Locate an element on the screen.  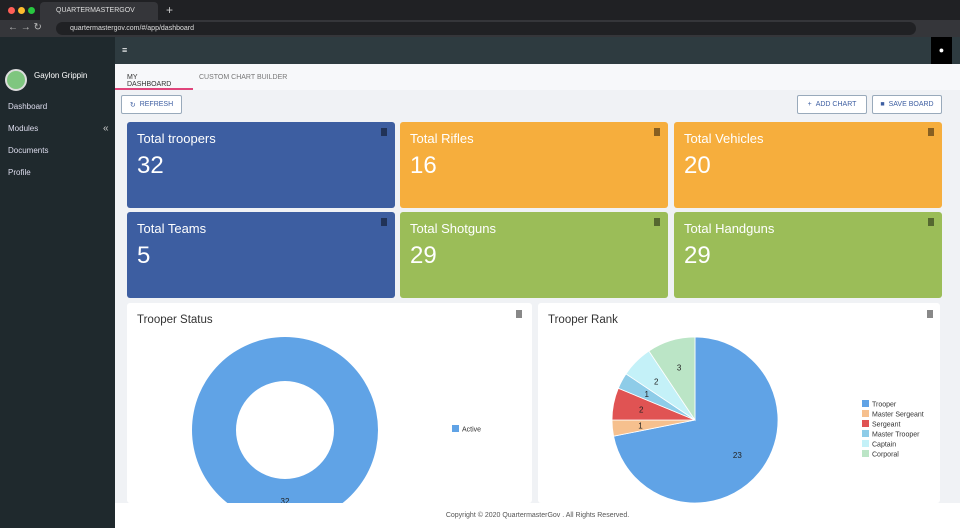
avatar is located at coordinates (16, 80).